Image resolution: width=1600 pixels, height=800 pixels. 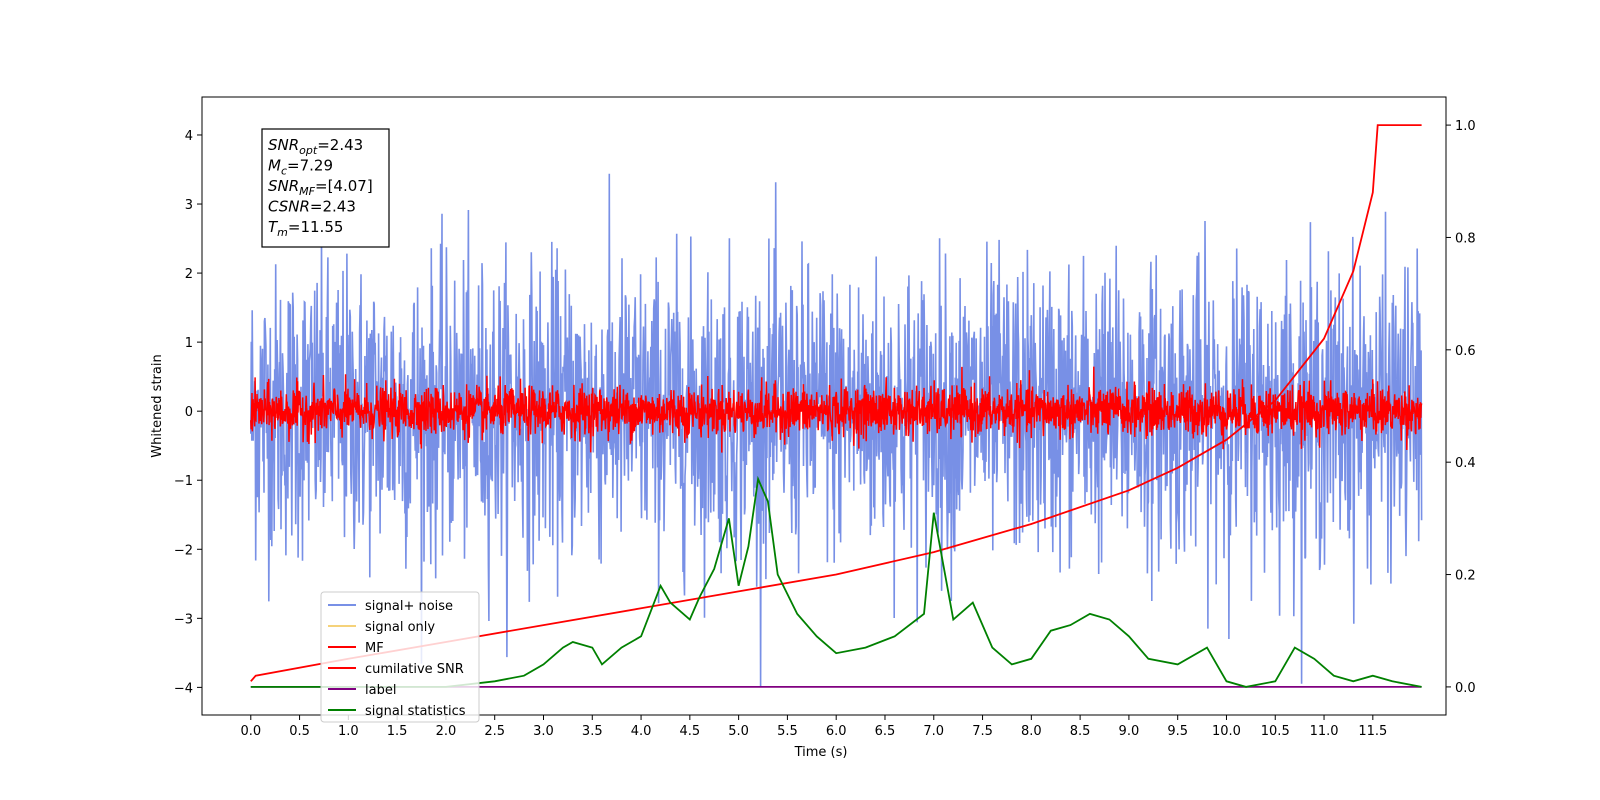 I want to click on y-tick-label-left: 3, so click(x=189, y=205).